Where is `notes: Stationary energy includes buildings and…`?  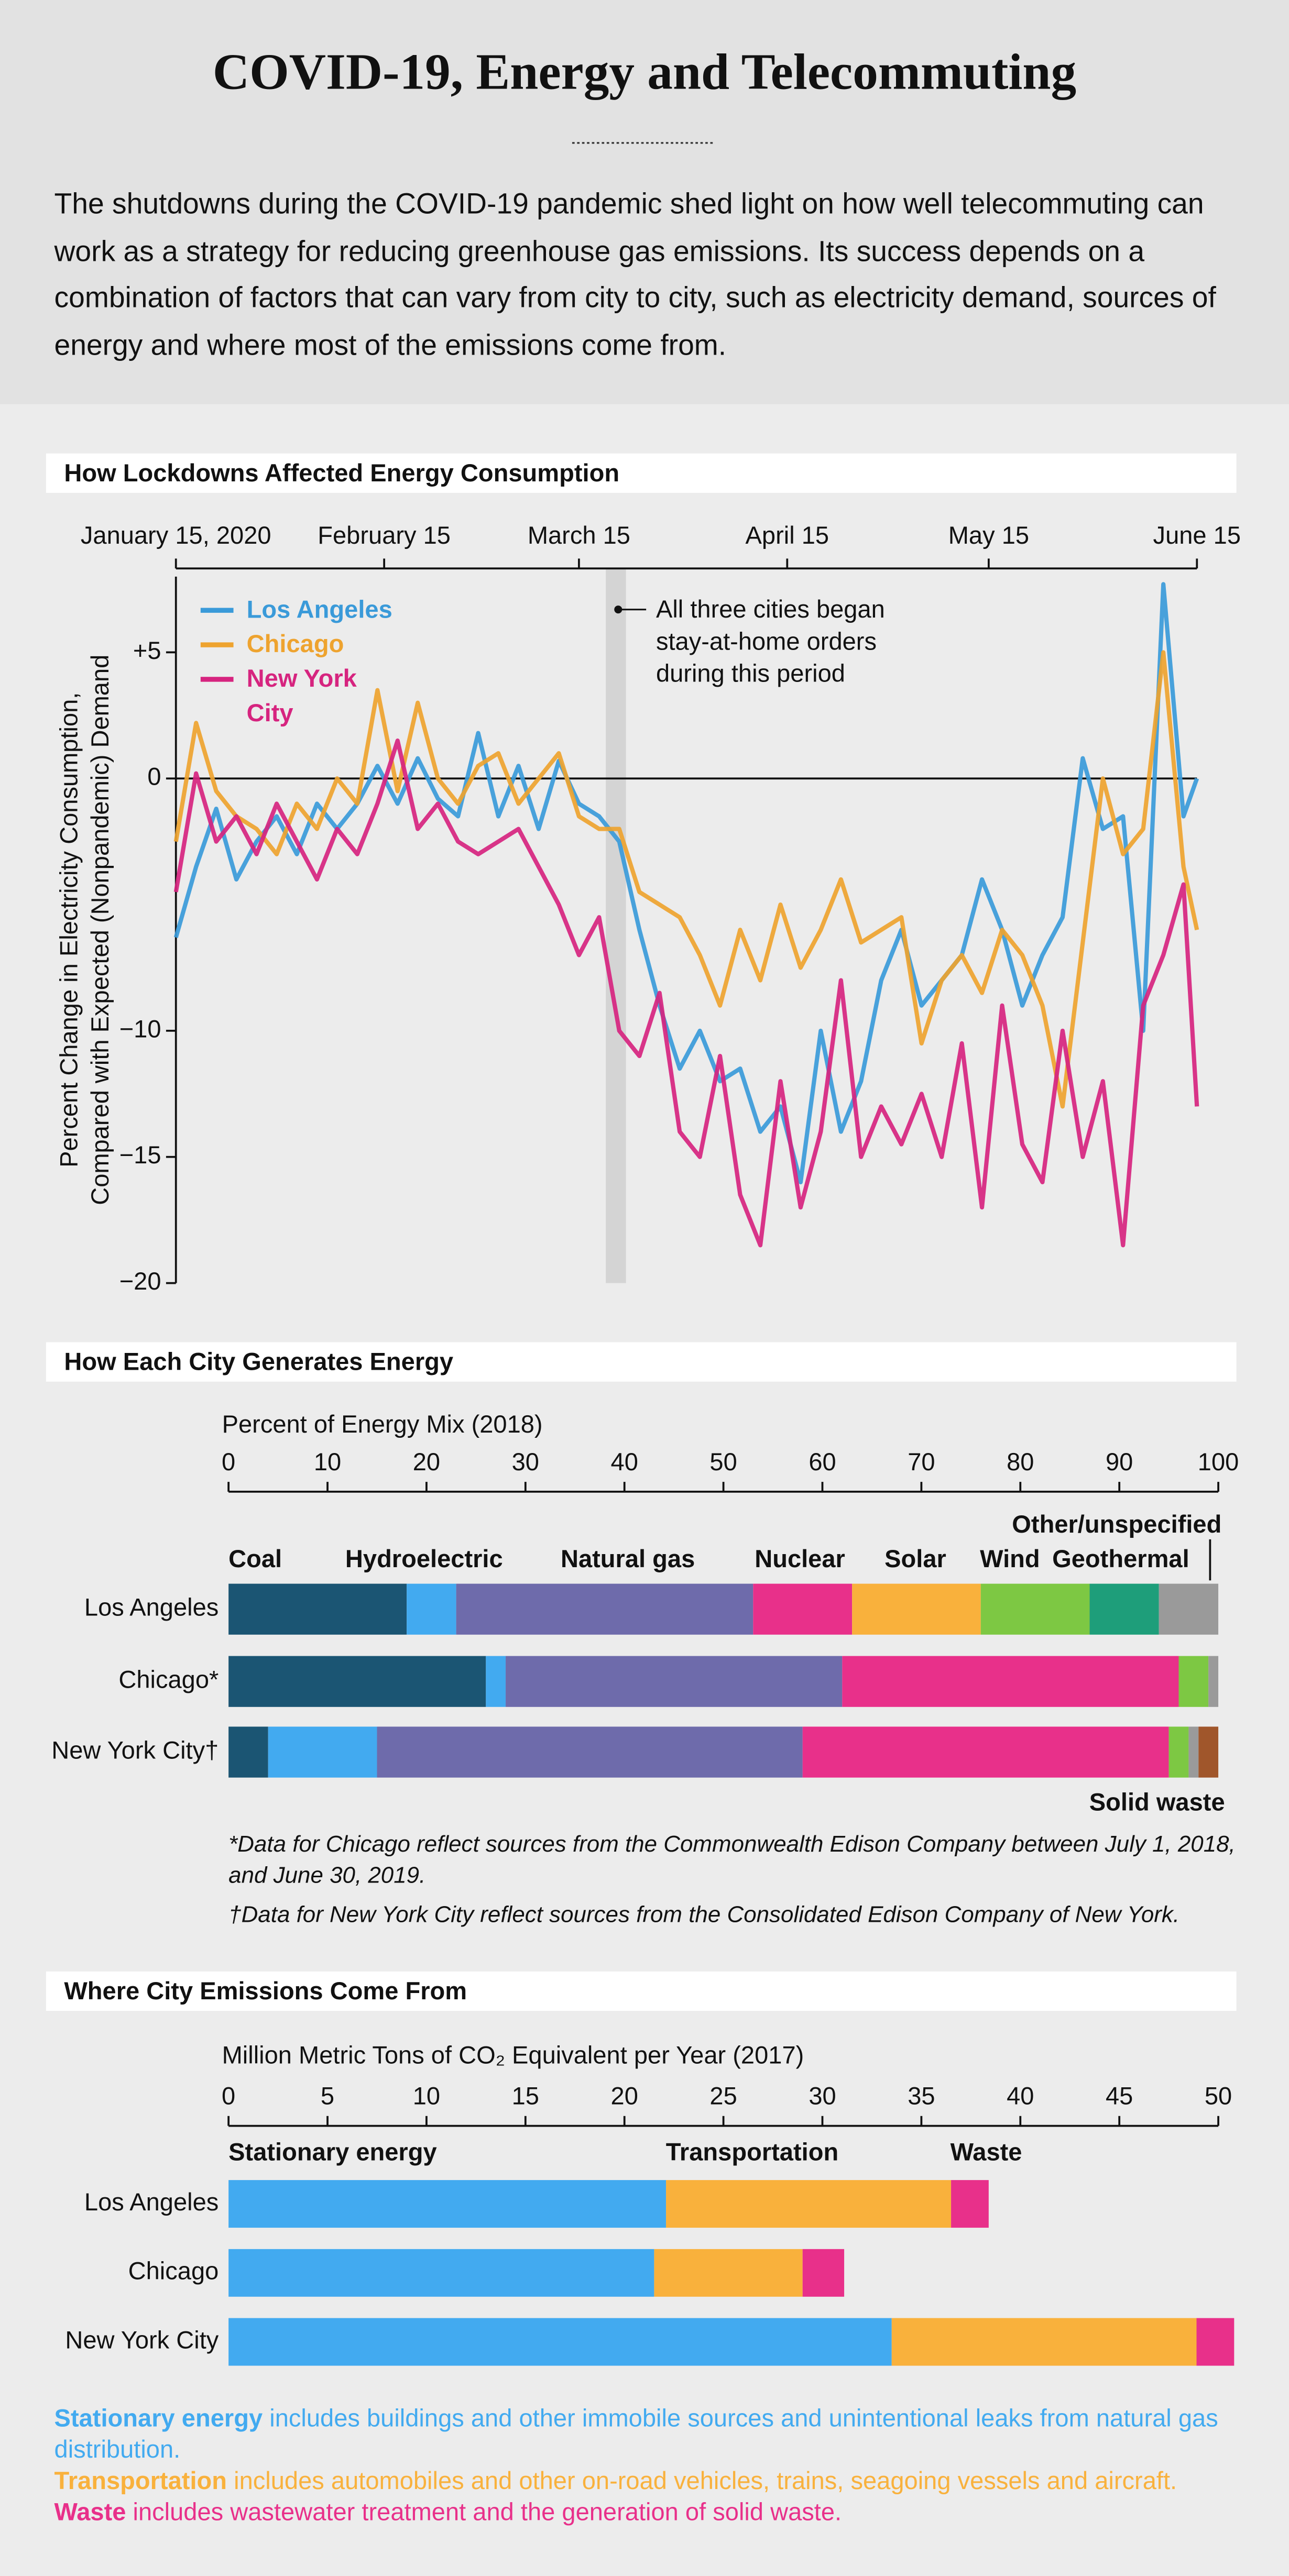 notes: Stationary energy includes buildings and… is located at coordinates (650, 2466).